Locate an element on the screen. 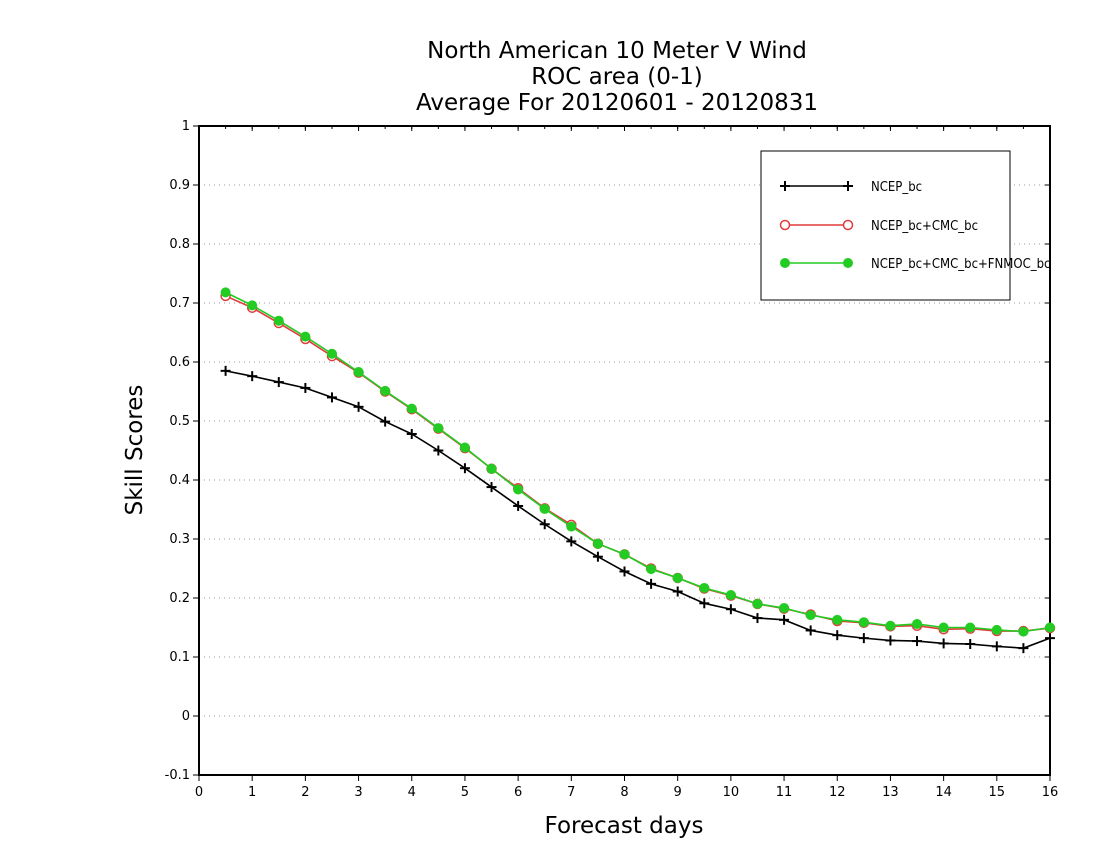 The image size is (1100, 850). x-tick-label: 14 is located at coordinates (943, 792).